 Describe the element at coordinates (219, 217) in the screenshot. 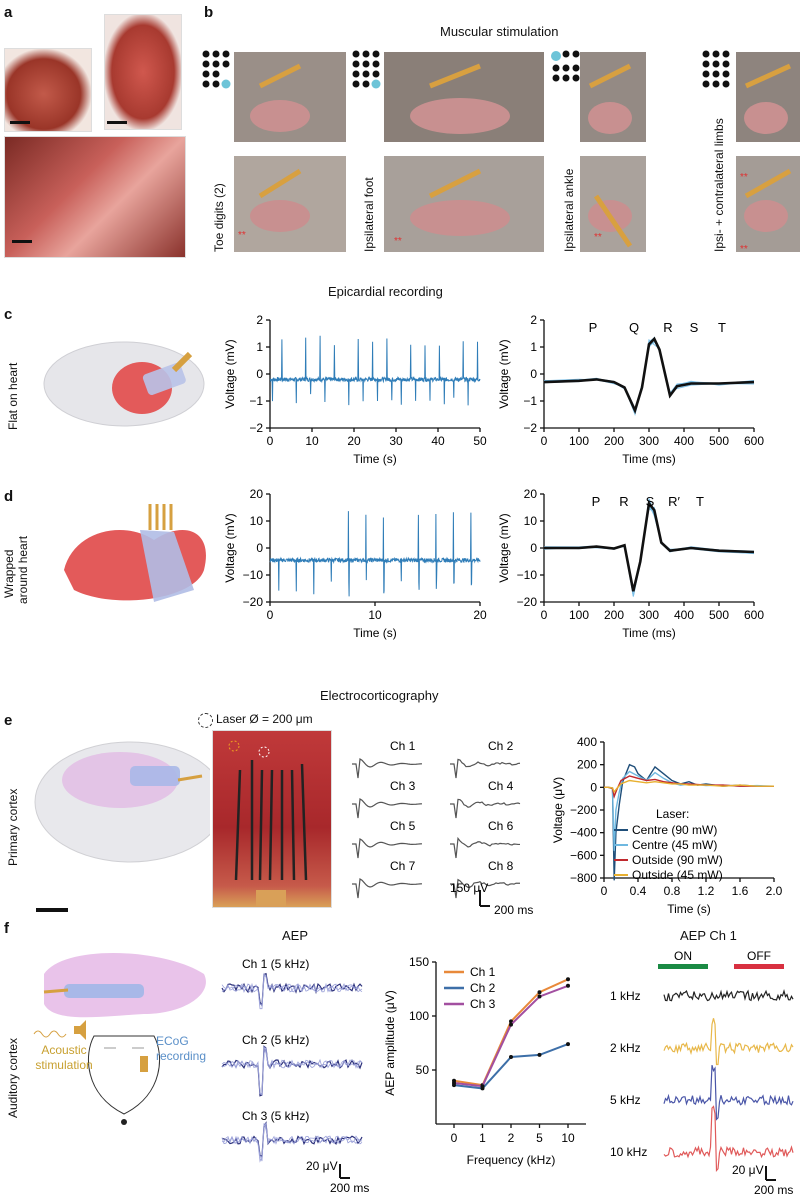

I see `b-label-toe: Toe digits (2)` at that location.